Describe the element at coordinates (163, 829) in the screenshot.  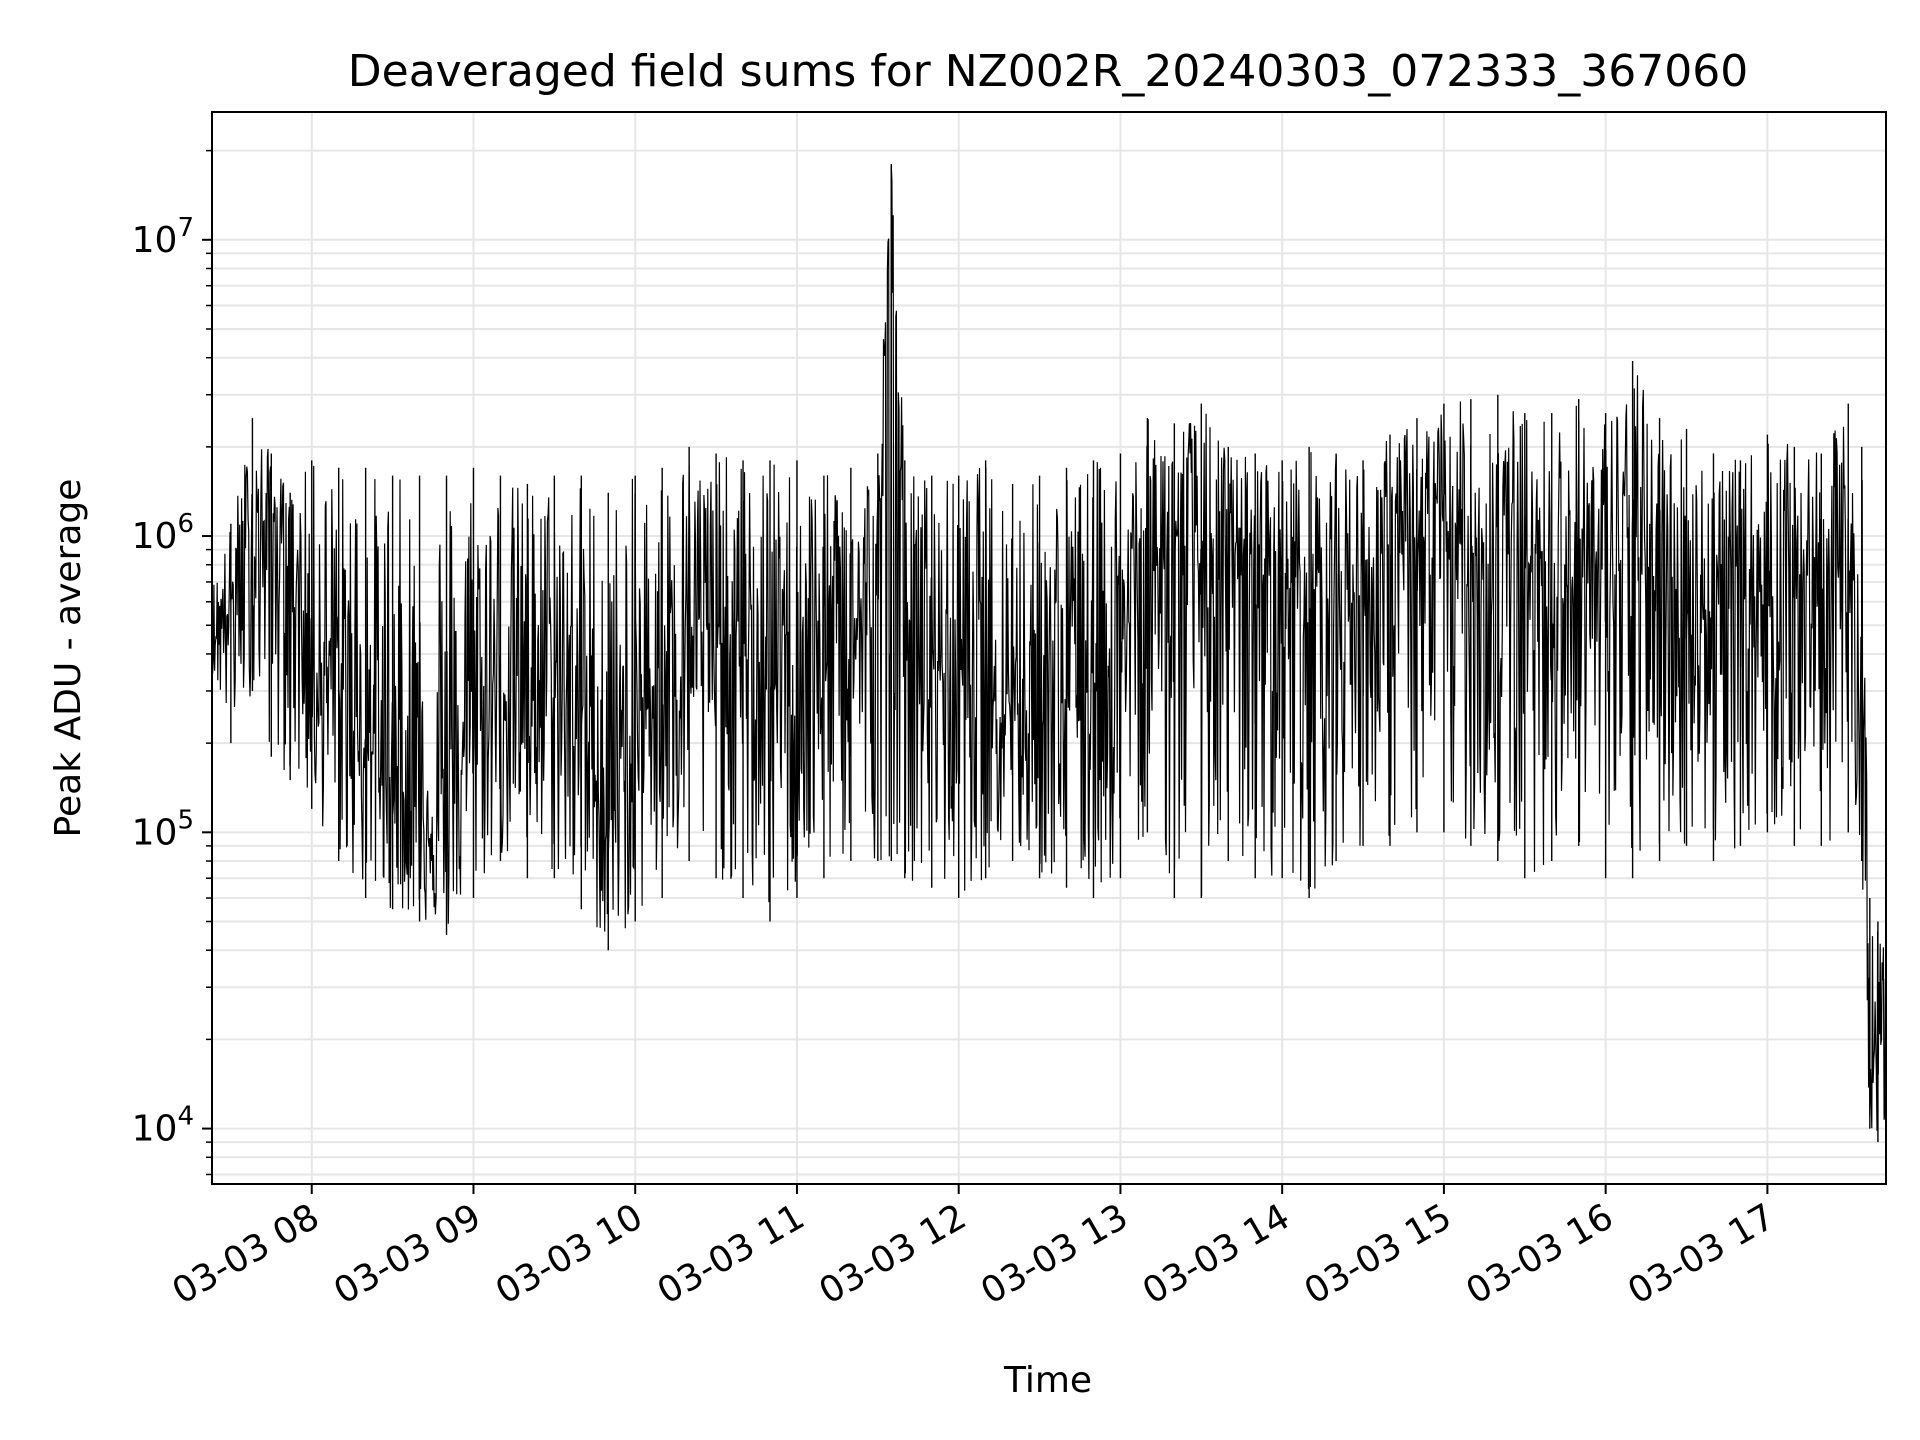
I see `y-tick-label: 10⁵` at that location.